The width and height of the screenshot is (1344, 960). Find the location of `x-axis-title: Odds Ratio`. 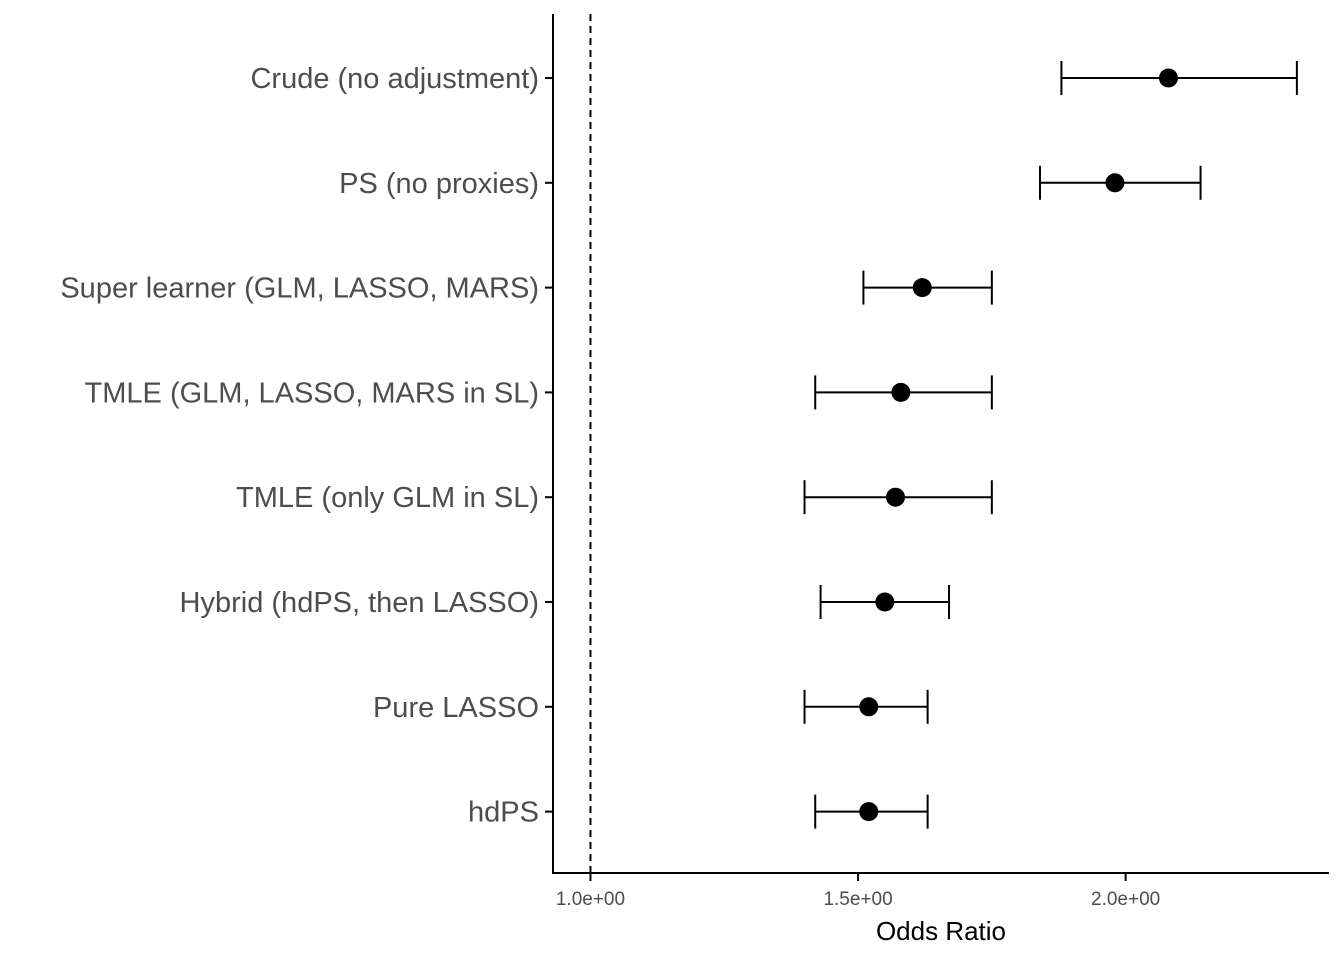

x-axis-title: Odds Ratio is located at coordinates (941, 931).